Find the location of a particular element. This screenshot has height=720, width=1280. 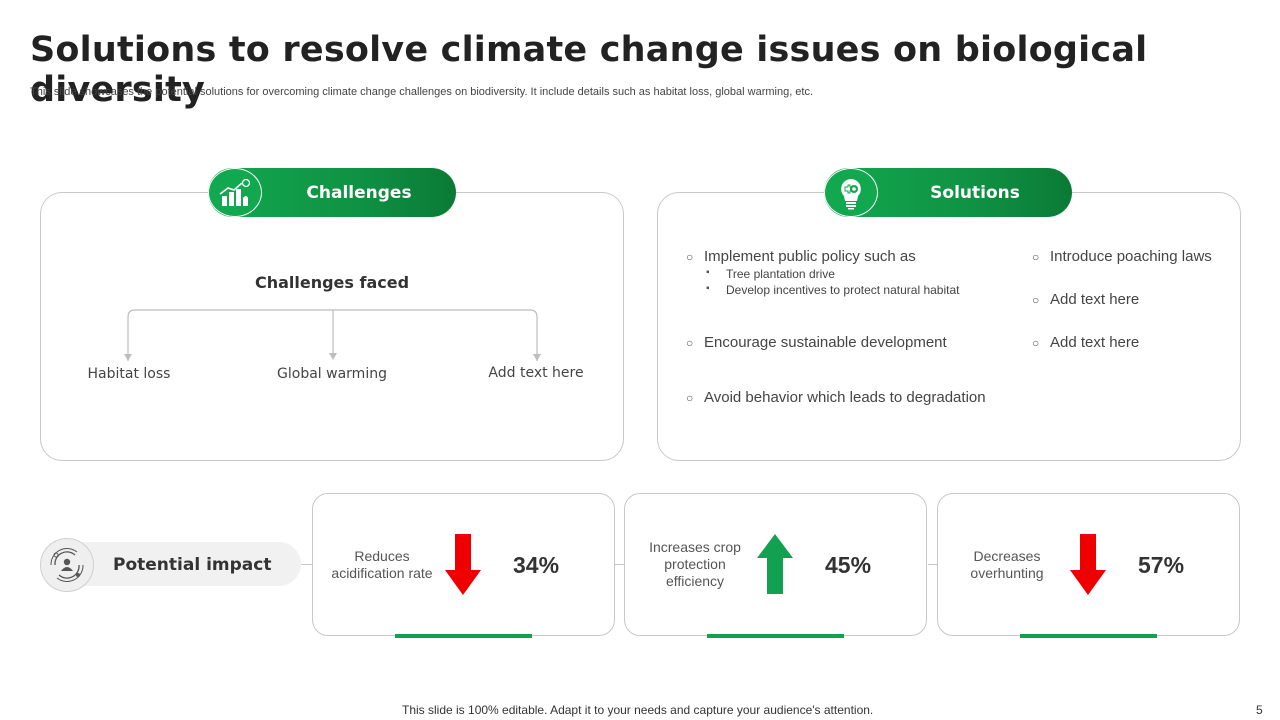

page-number: 5 is located at coordinates (1259, 710).